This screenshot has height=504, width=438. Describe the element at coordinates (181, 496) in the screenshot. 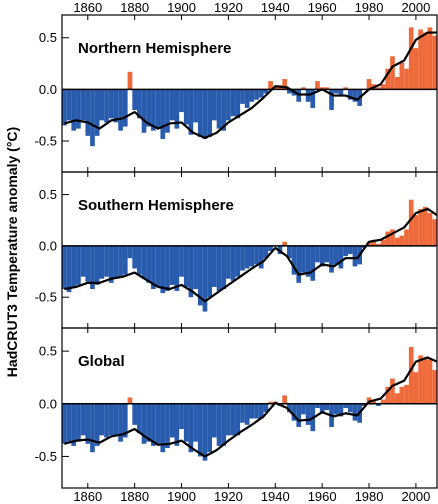

I see `x-tick-label-bottom: 1900` at that location.